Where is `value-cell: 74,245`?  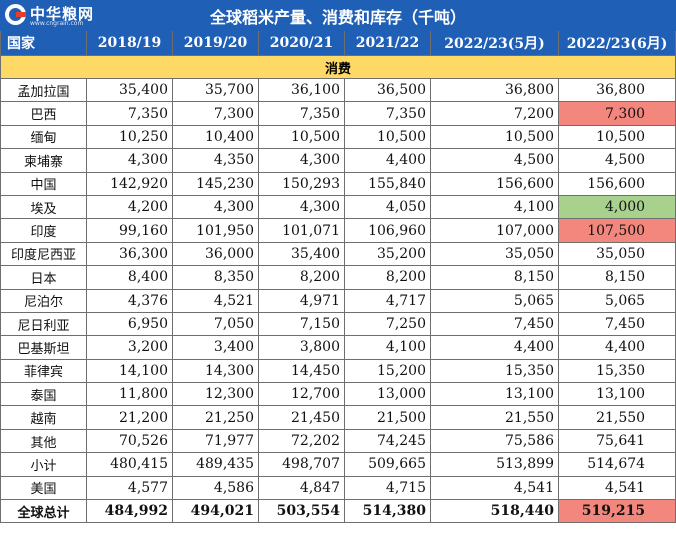
value-cell: 74,245 is located at coordinates (387, 441).